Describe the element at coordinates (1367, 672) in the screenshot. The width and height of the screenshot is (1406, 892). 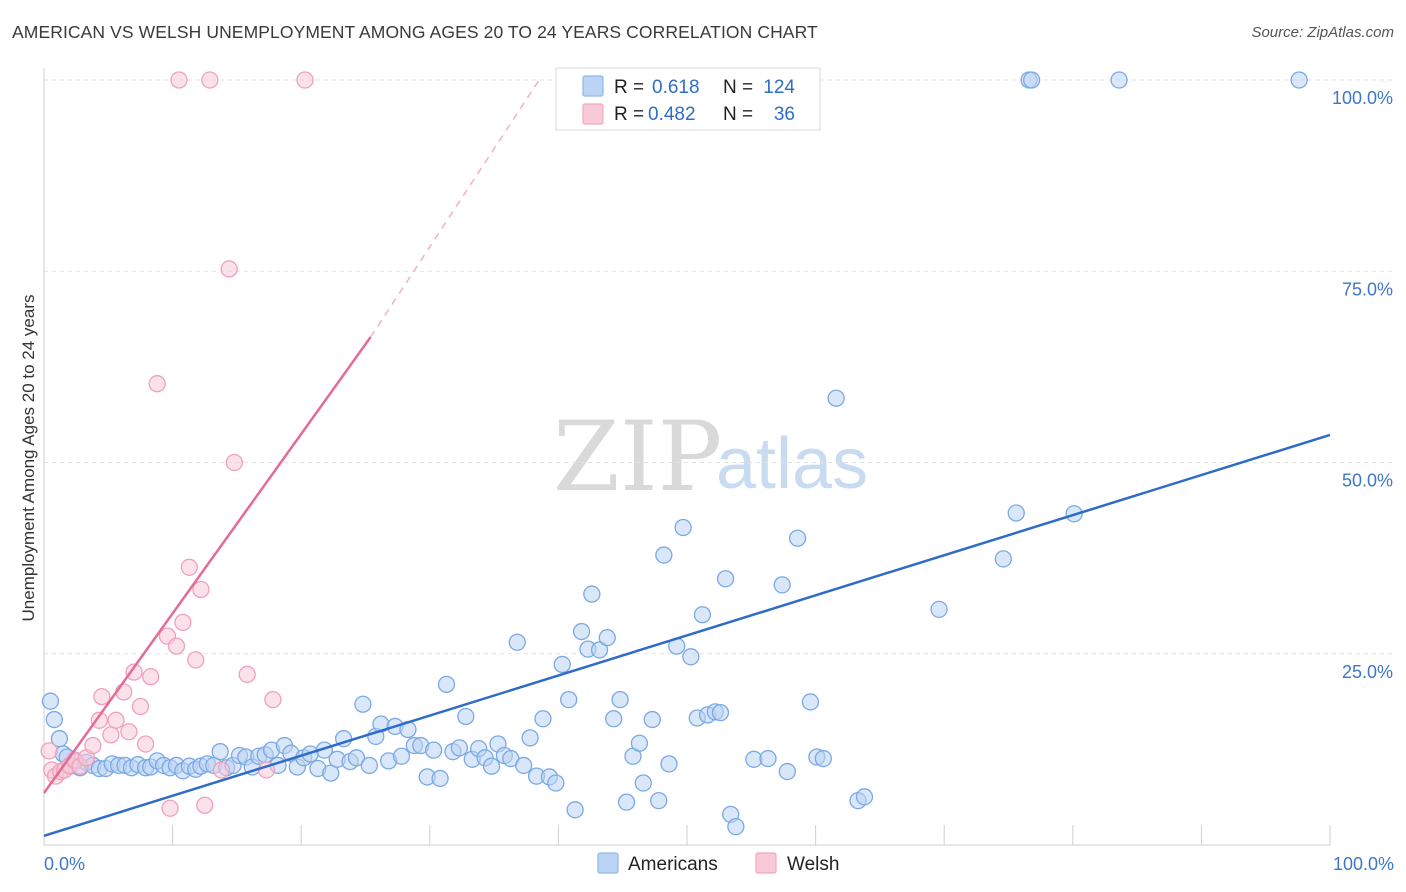
I see `y-tick-label: 25.0%` at that location.